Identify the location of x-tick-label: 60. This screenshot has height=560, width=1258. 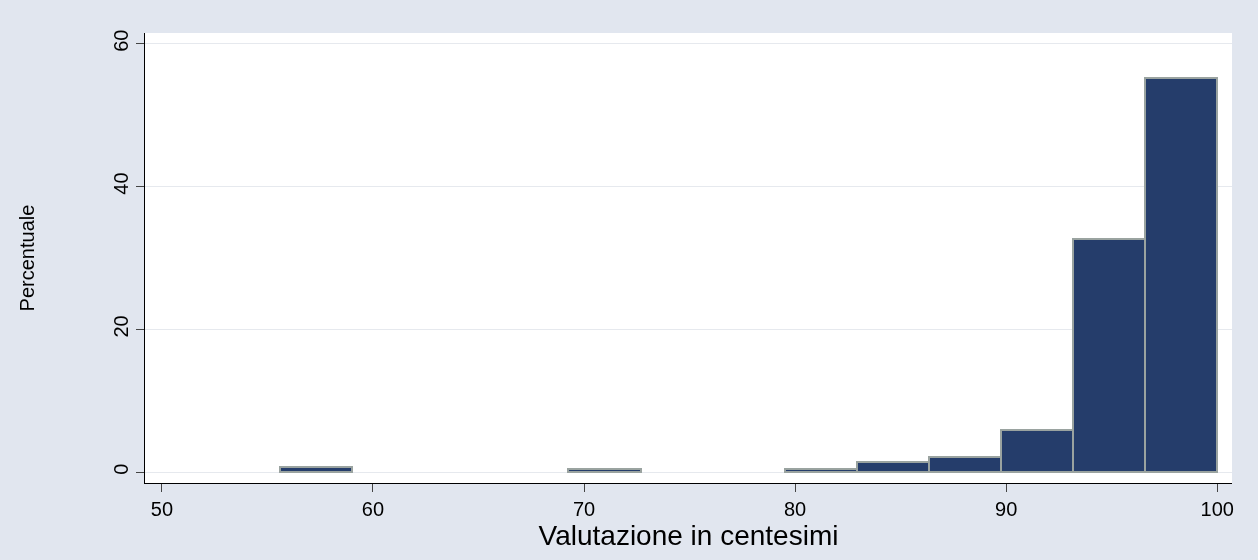
(373, 509).